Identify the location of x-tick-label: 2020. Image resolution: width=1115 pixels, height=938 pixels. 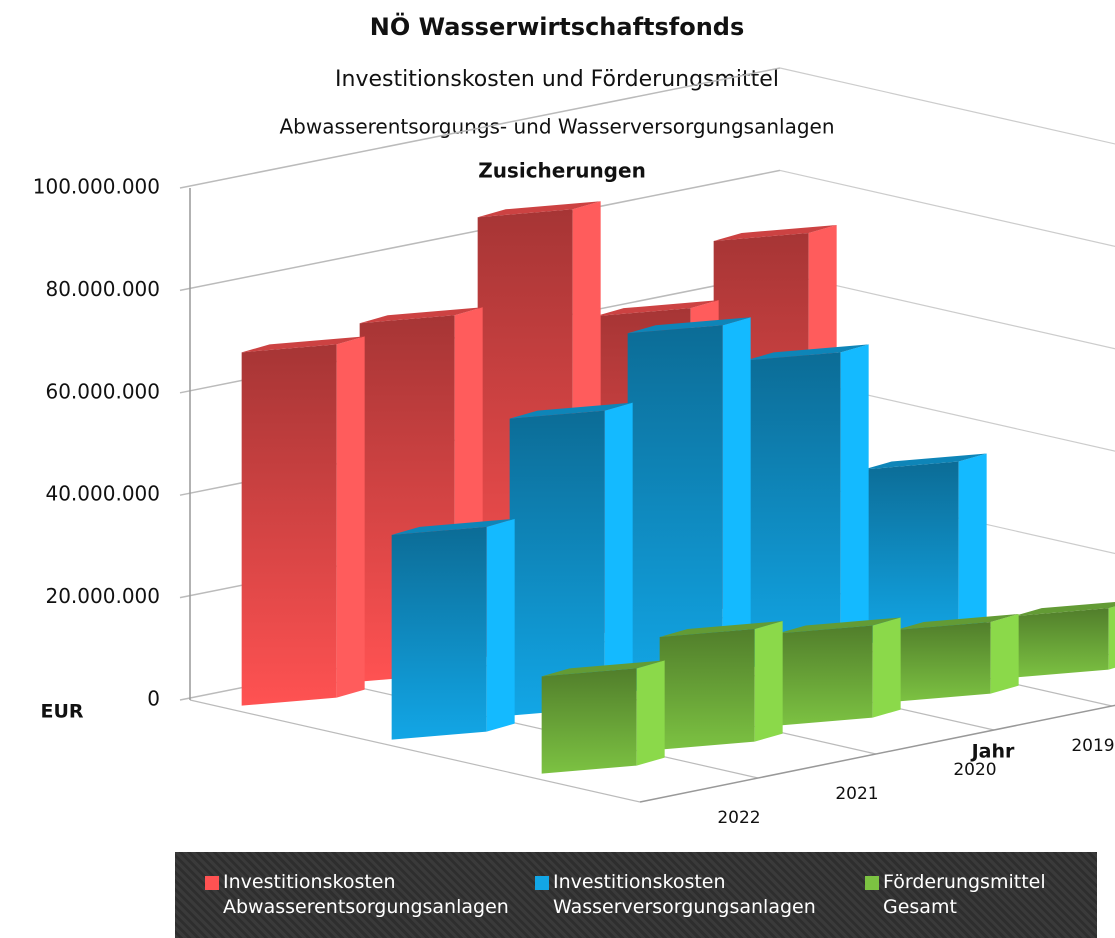
(974, 770).